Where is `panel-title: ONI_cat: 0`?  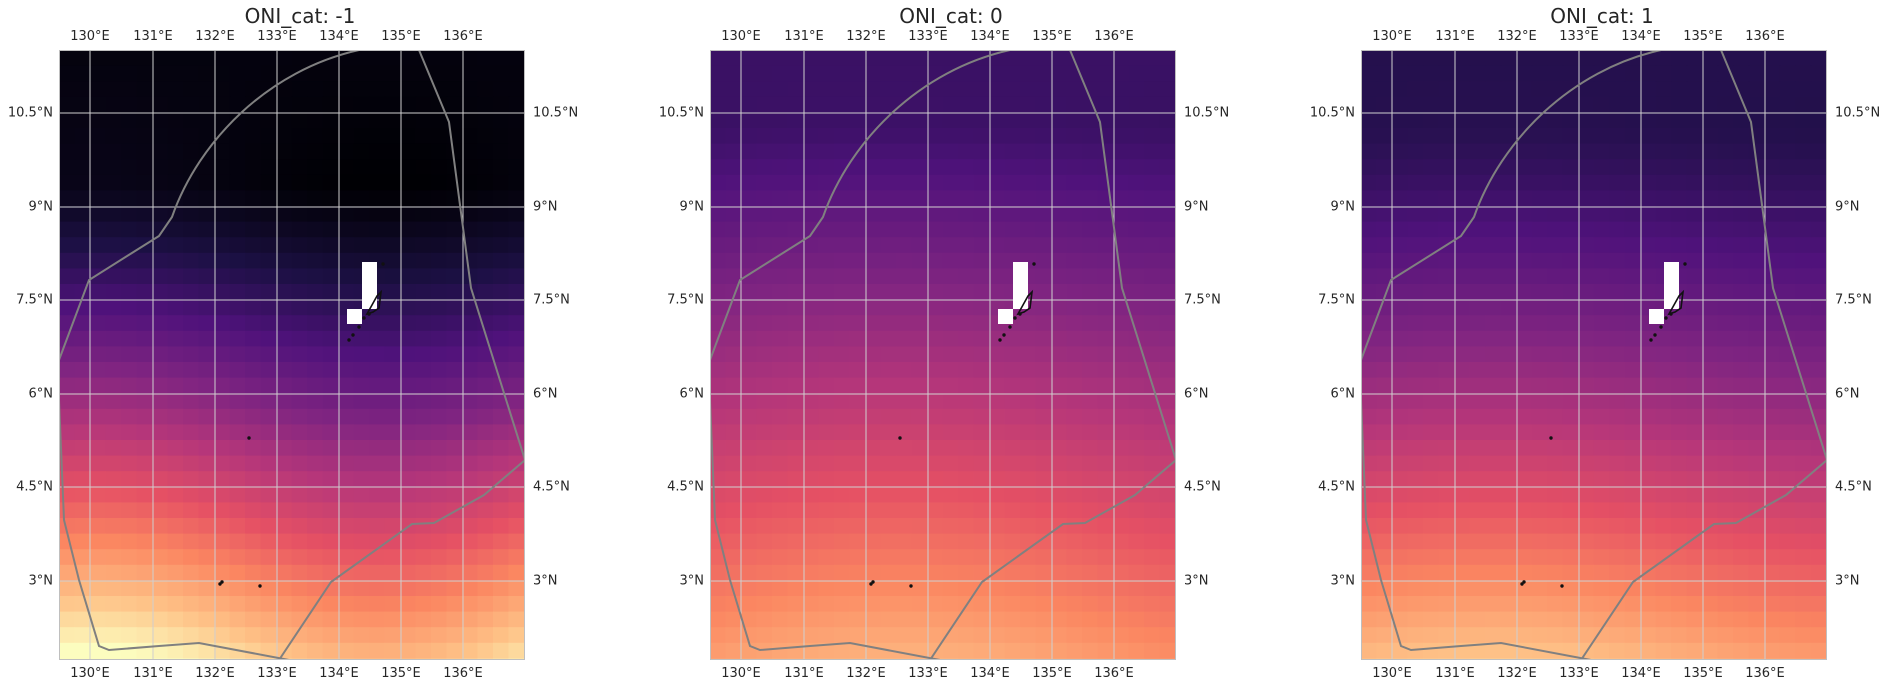
panel-title: ONI_cat: 0 is located at coordinates (951, 16).